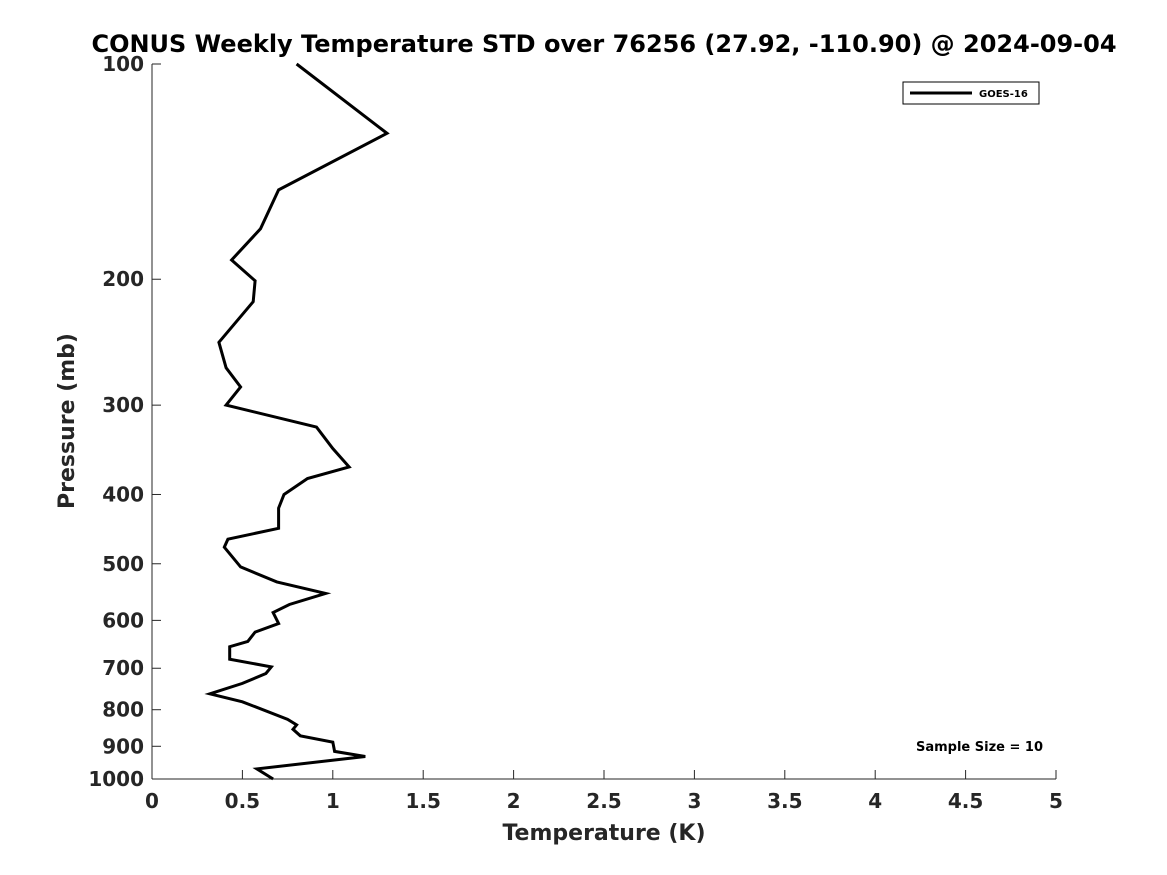 This screenshot has height=875, width=1167. What do you see at coordinates (123, 279) in the screenshot?
I see `y-tick-label: 200` at bounding box center [123, 279].